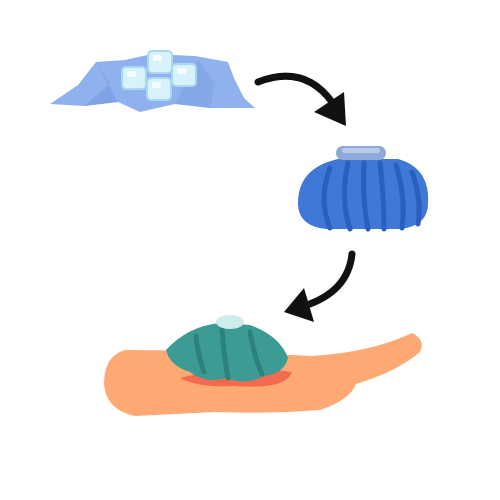 The height and width of the screenshot is (500, 500). I want to click on ice-cubes-on-cloth, so click(152, 81).